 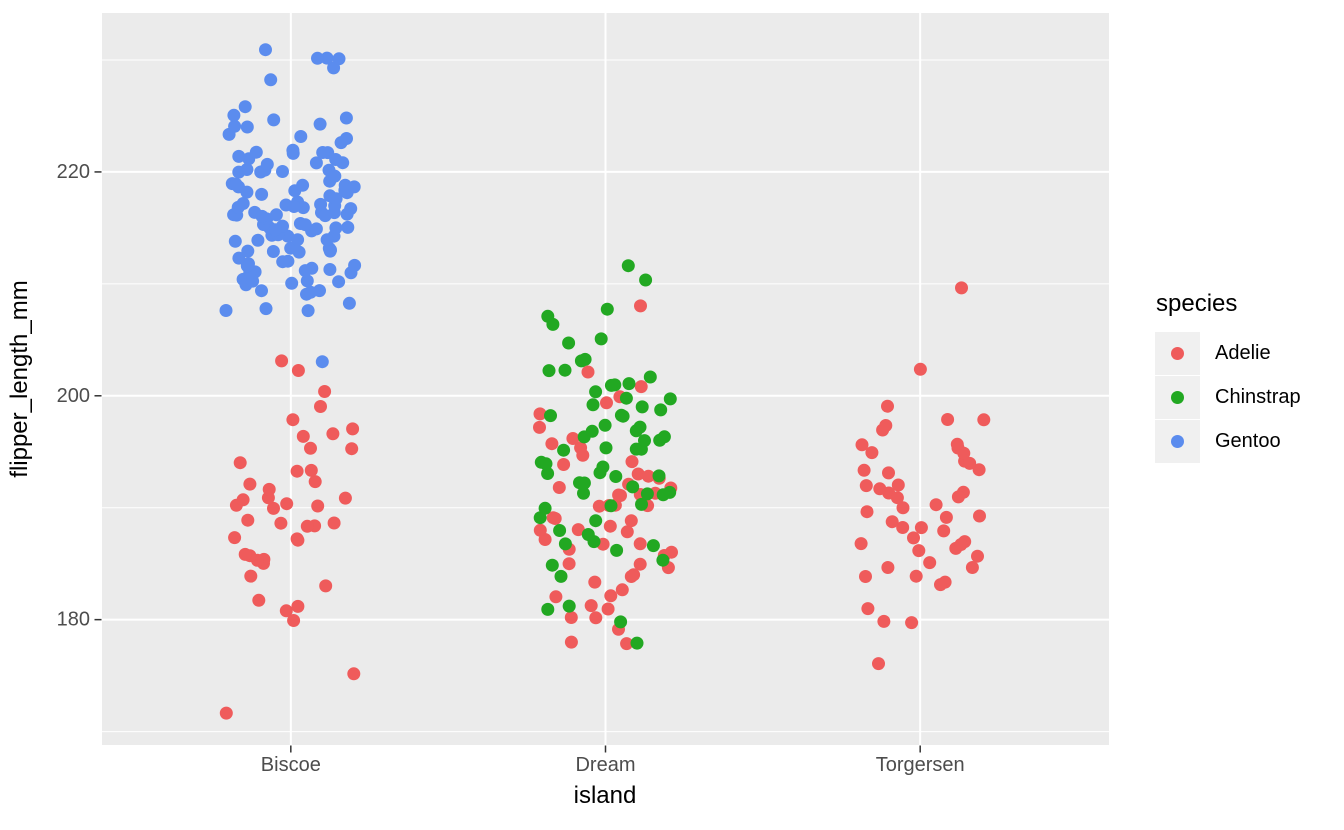 What do you see at coordinates (1228, 377) in the screenshot?
I see `legend: species Adelie Chinstrap Gentoo` at bounding box center [1228, 377].